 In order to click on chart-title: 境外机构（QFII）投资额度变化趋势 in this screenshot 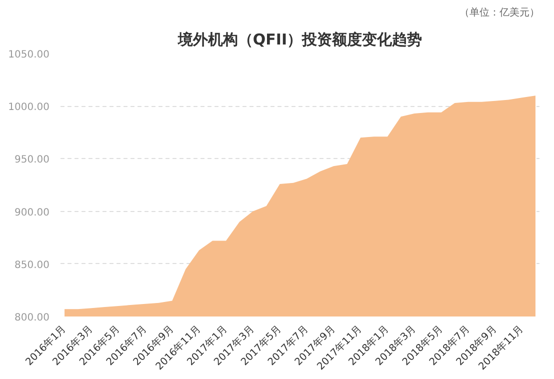, I will do `click(299, 39)`.